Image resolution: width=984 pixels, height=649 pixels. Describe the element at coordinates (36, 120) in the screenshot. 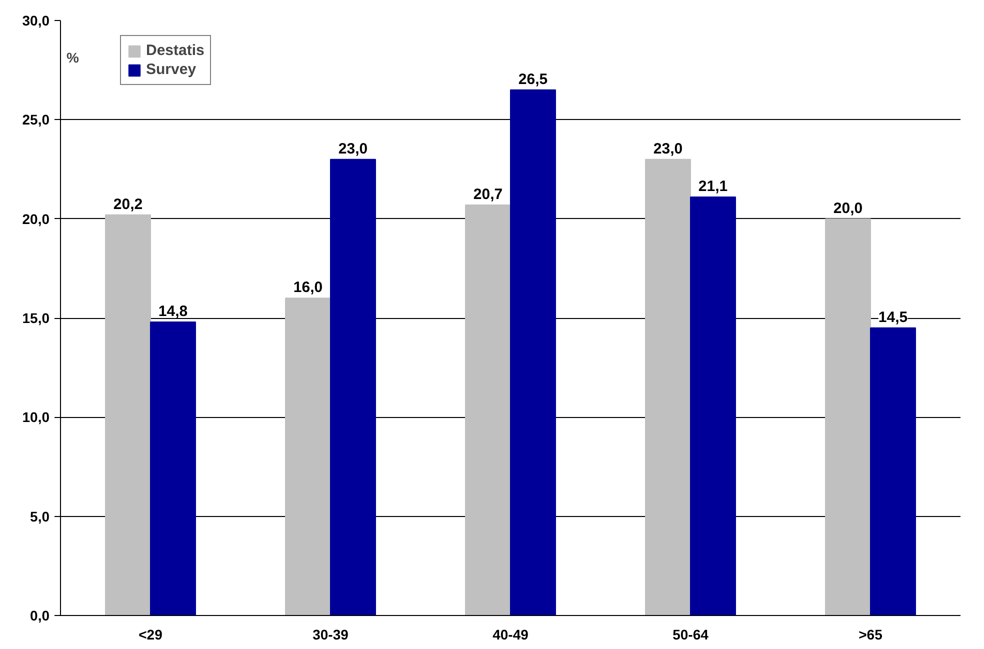

I see `y-tick-label: 25,0` at that location.